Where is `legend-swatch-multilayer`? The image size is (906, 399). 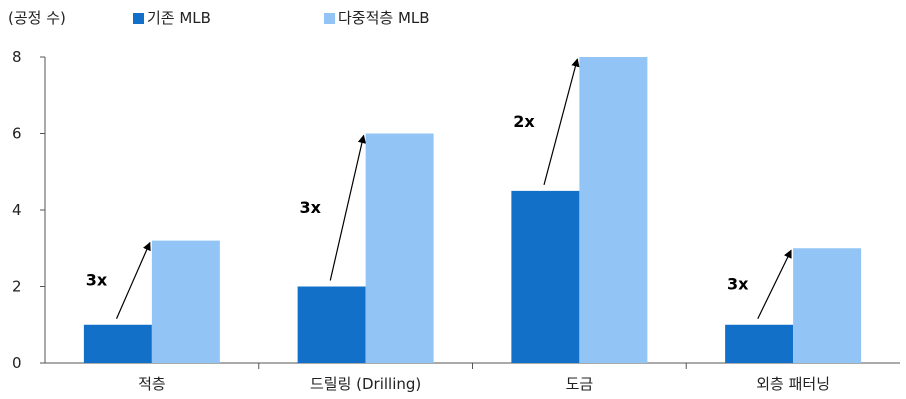
legend-swatch-multilayer is located at coordinates (329, 18).